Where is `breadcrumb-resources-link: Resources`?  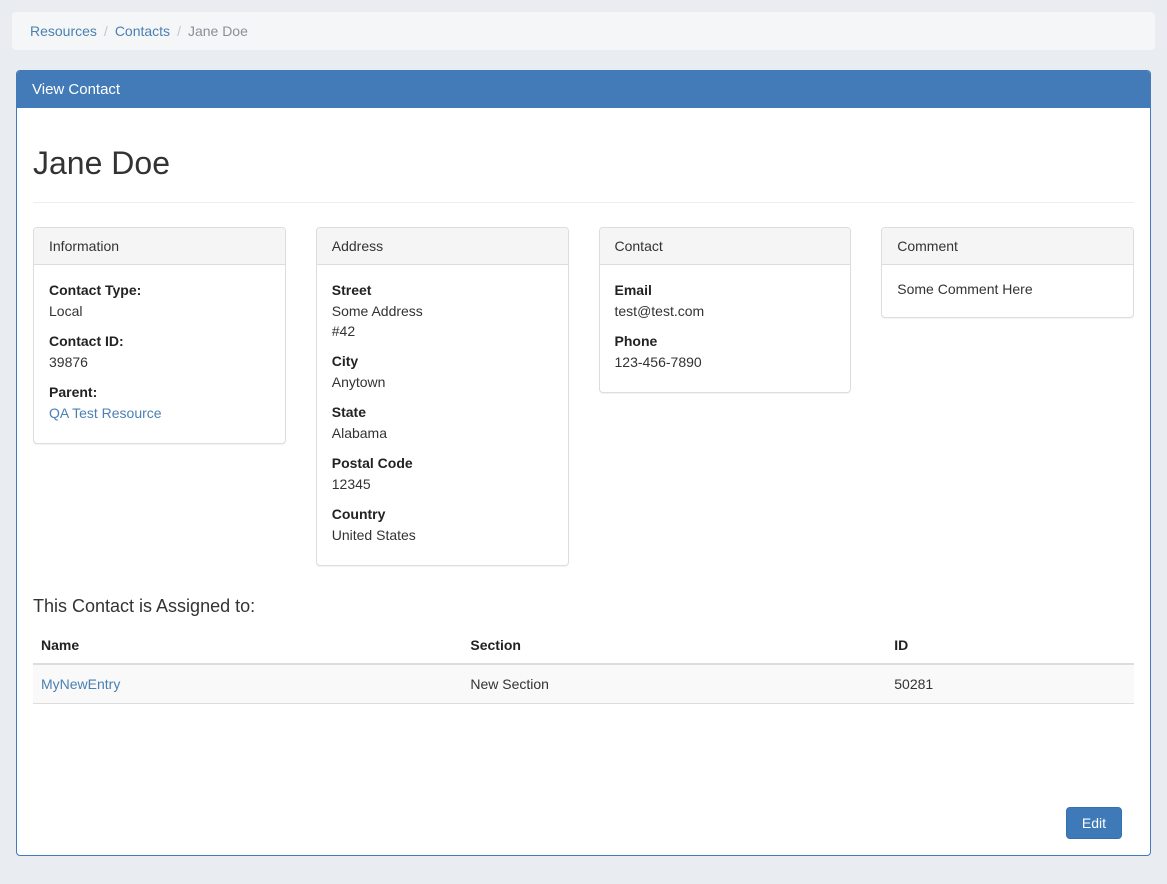
breadcrumb-resources-link: Resources is located at coordinates (63, 31).